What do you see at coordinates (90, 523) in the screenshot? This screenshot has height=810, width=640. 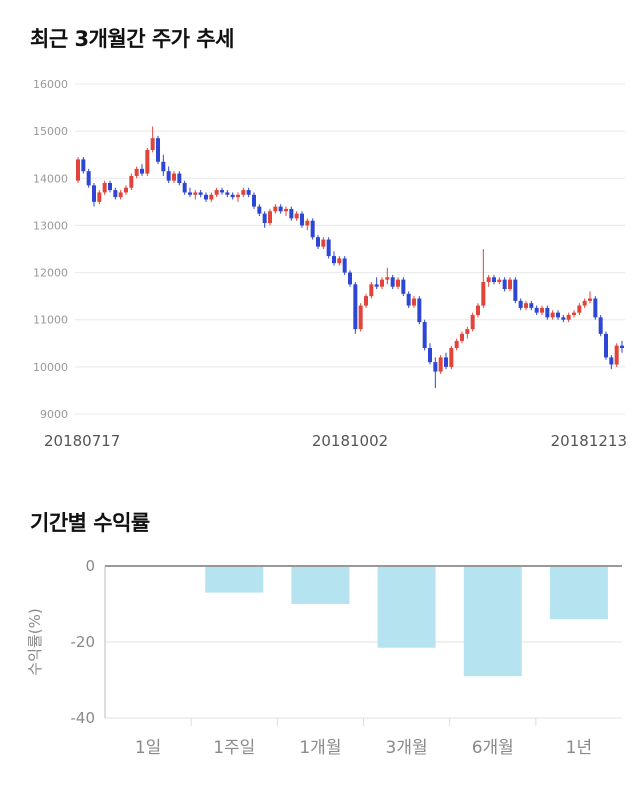 I see `returns-title: 기간별 수익률` at bounding box center [90, 523].